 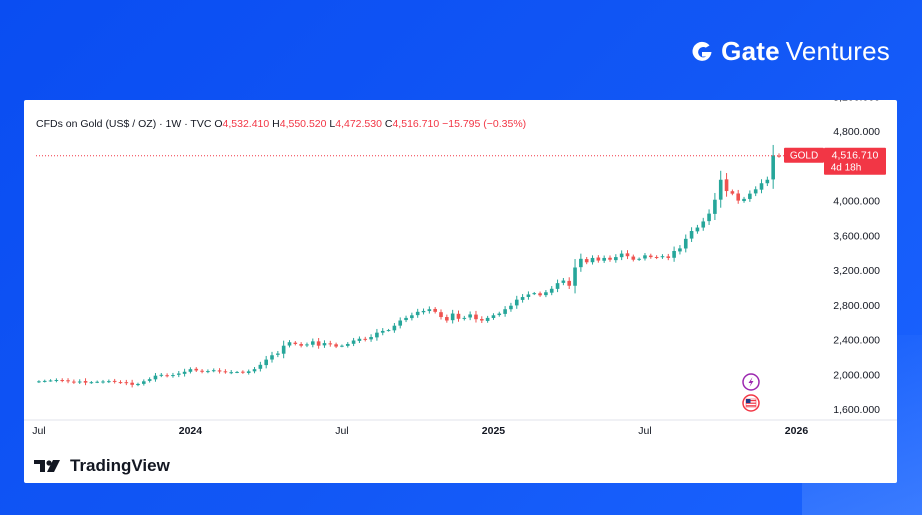 What do you see at coordinates (856, 271) in the screenshot?
I see `y-tick-label: 3,200.000` at bounding box center [856, 271].